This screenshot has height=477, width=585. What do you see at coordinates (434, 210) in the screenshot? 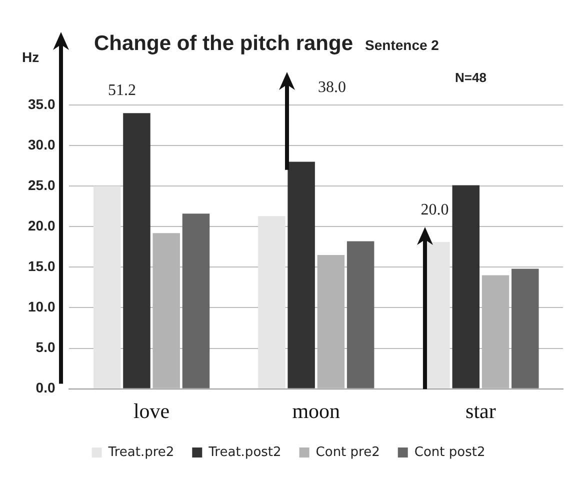
I see `annotation: 20.0` at bounding box center [434, 210].